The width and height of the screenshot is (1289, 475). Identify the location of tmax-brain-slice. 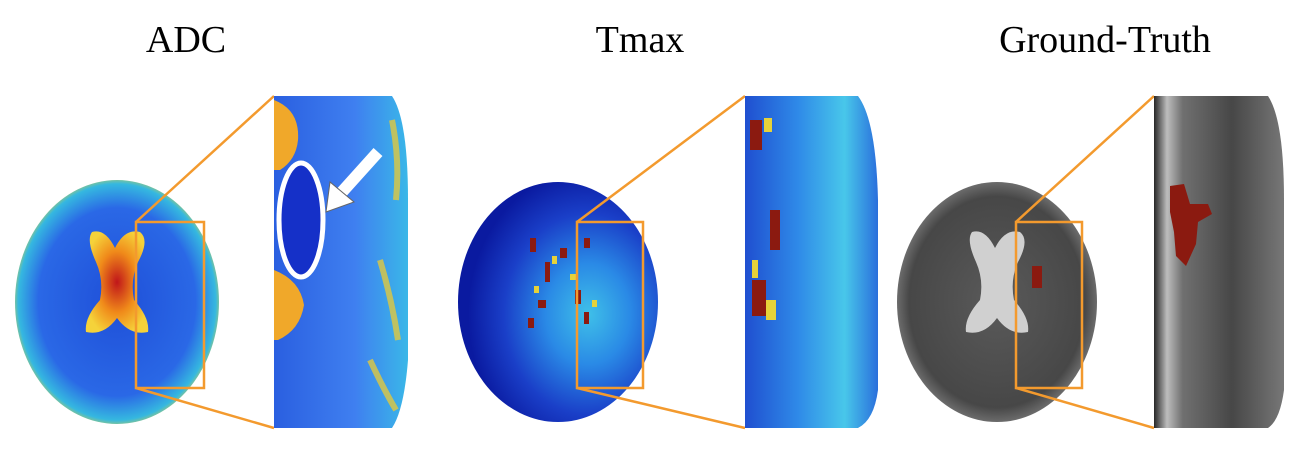
(558, 302).